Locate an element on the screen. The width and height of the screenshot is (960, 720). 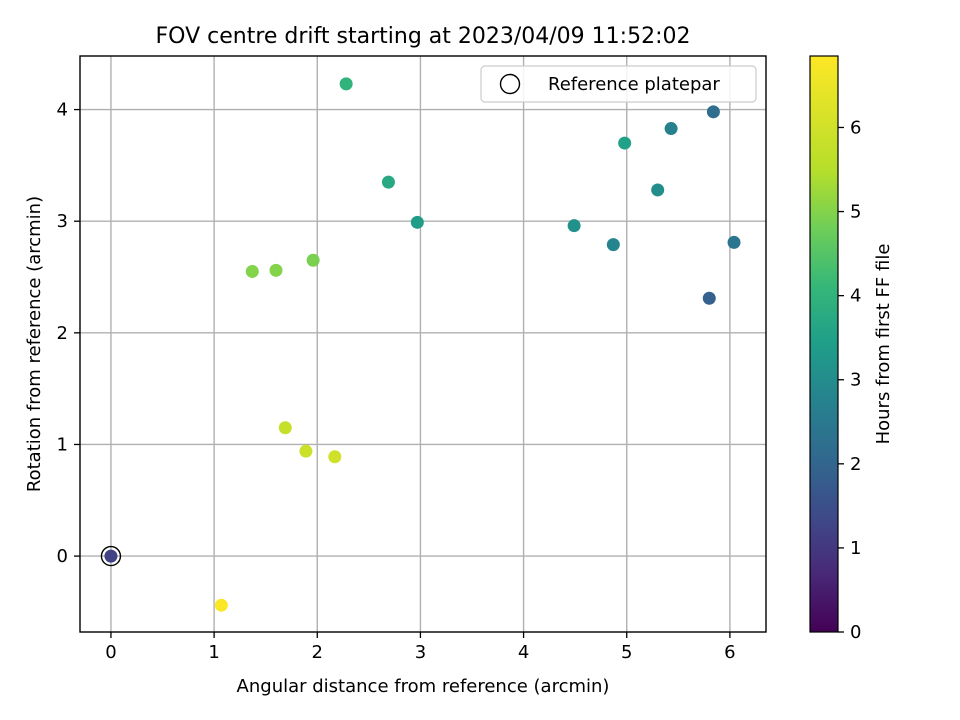
legend-reference-marker is located at coordinates (510, 84).